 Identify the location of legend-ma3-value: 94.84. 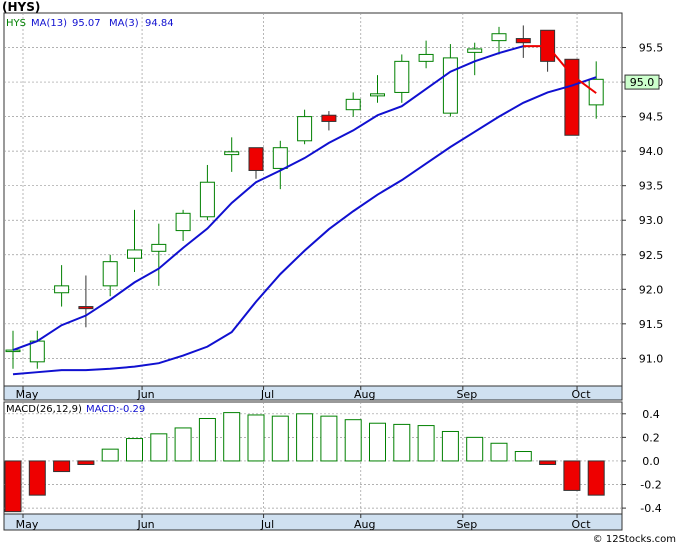
(159, 23).